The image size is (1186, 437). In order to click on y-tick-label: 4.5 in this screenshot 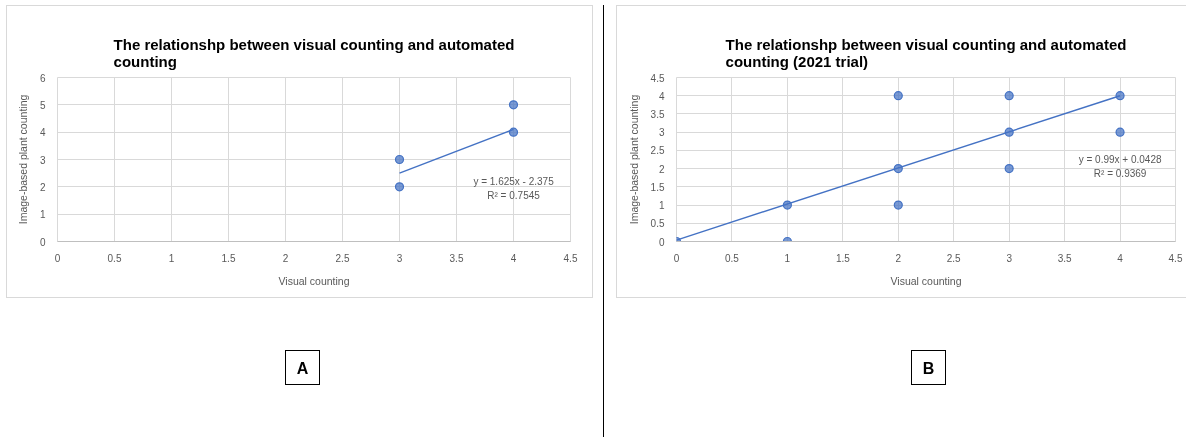, I will do `click(657, 78)`.